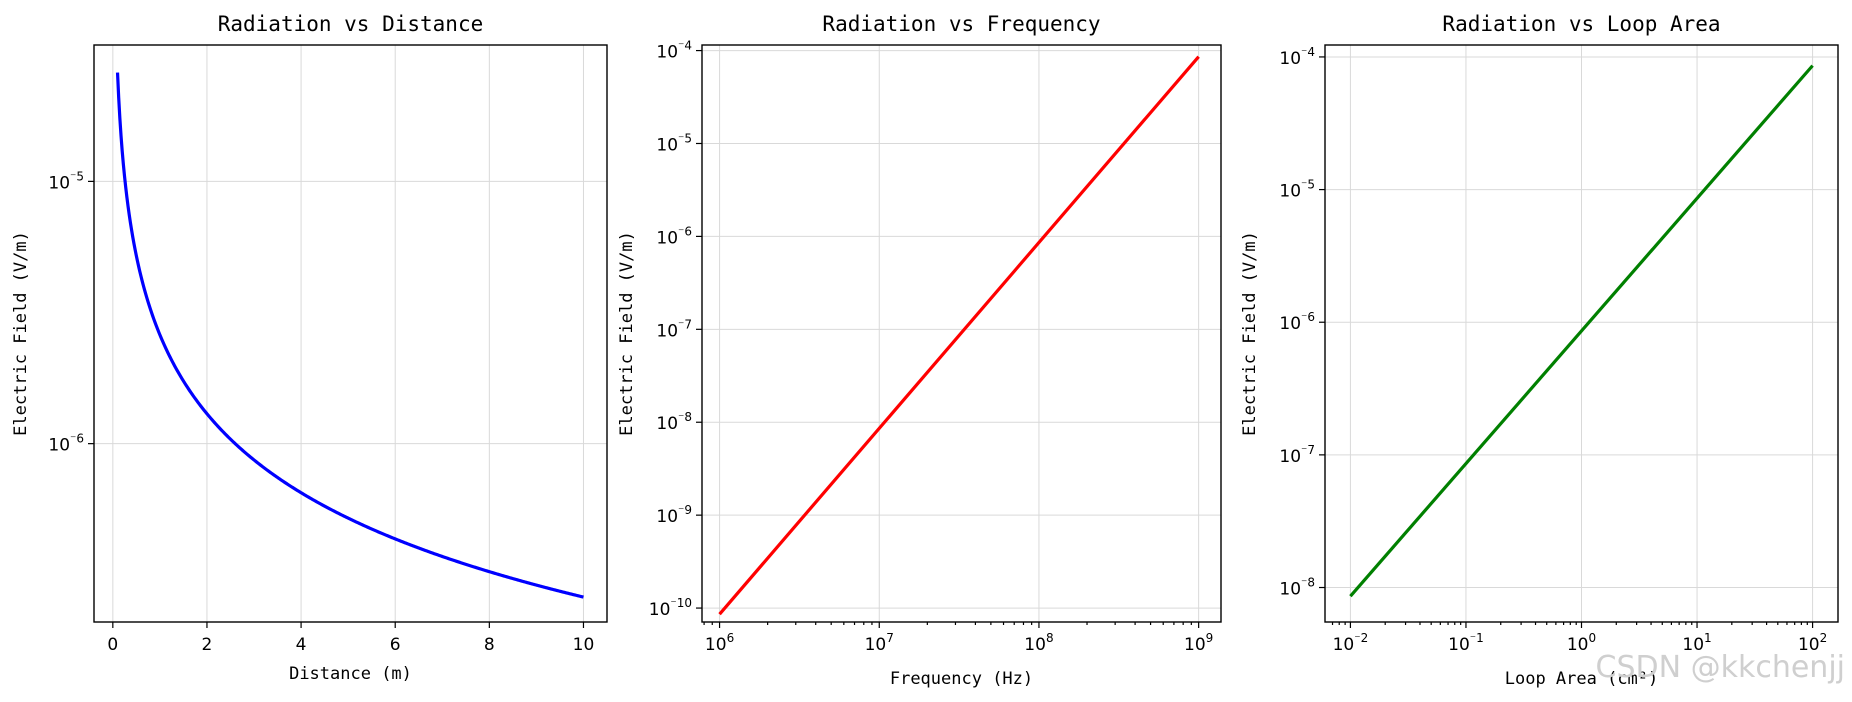  Describe the element at coordinates (674, 515) in the screenshot. I see `y-tick-label: 10⁻9` at that location.